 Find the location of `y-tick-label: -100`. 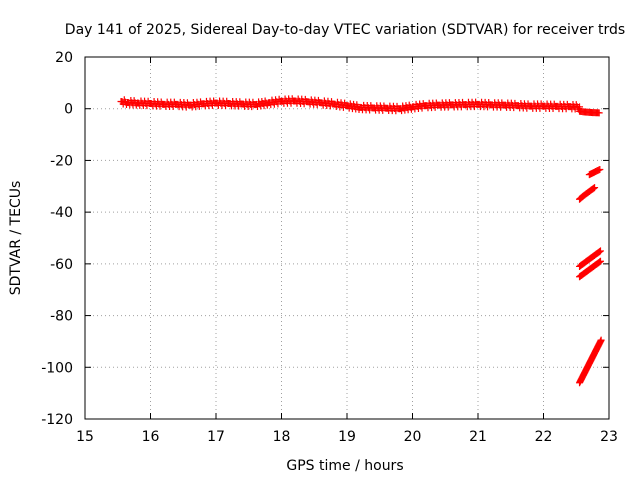

y-tick-label: -100 is located at coordinates (57, 368).